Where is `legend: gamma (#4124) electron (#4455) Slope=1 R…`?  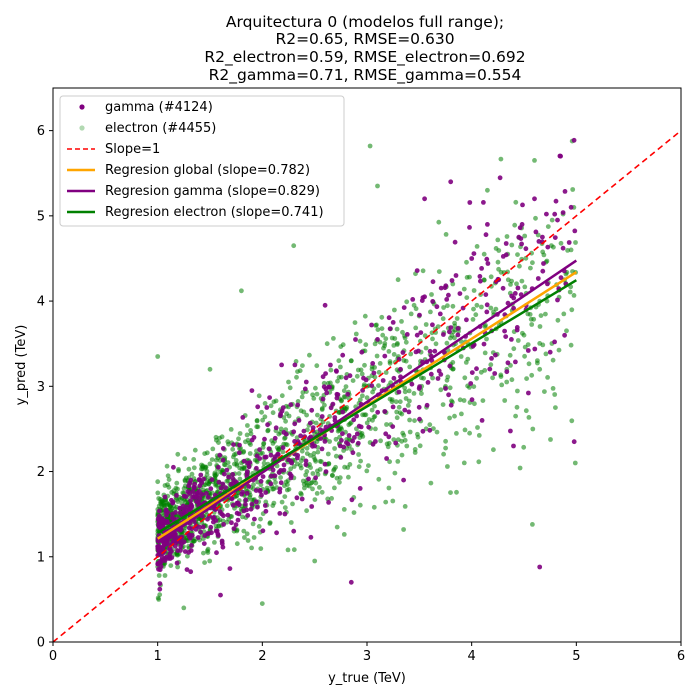
legend: gamma (#4124) electron (#4455) Slope=1 R… is located at coordinates (202, 161).